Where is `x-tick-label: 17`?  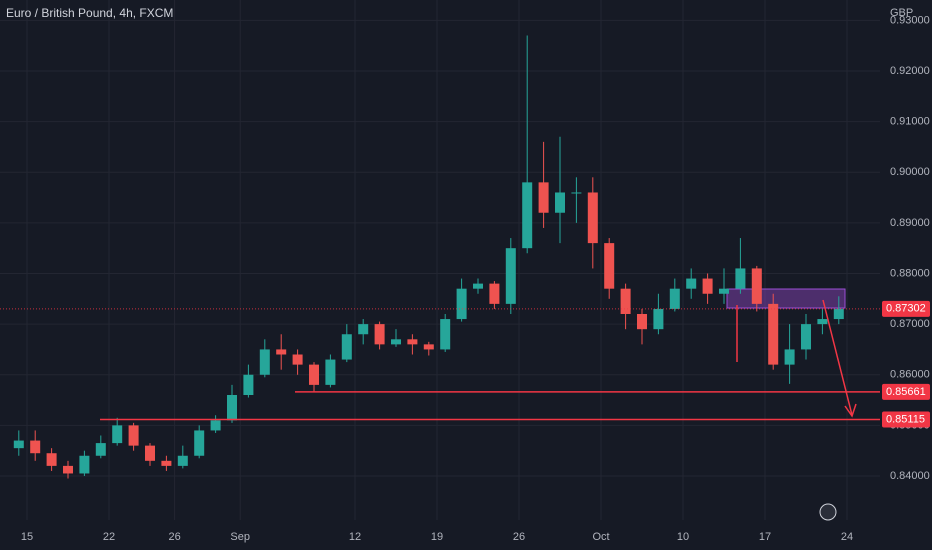
x-tick-label: 17 is located at coordinates (765, 537).